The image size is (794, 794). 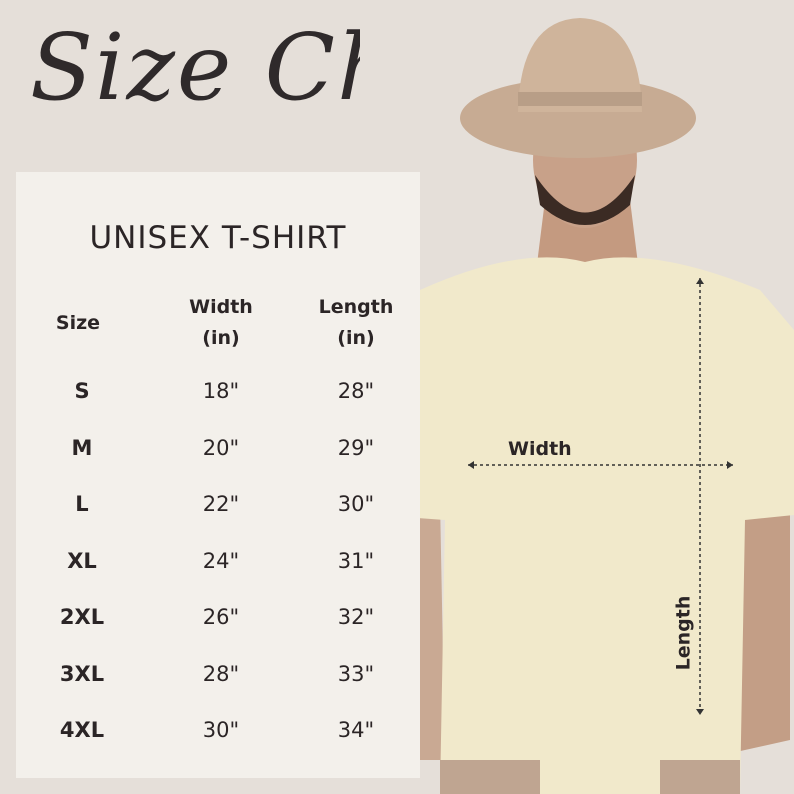 What do you see at coordinates (82, 447) in the screenshot?
I see `cell-size: M` at bounding box center [82, 447].